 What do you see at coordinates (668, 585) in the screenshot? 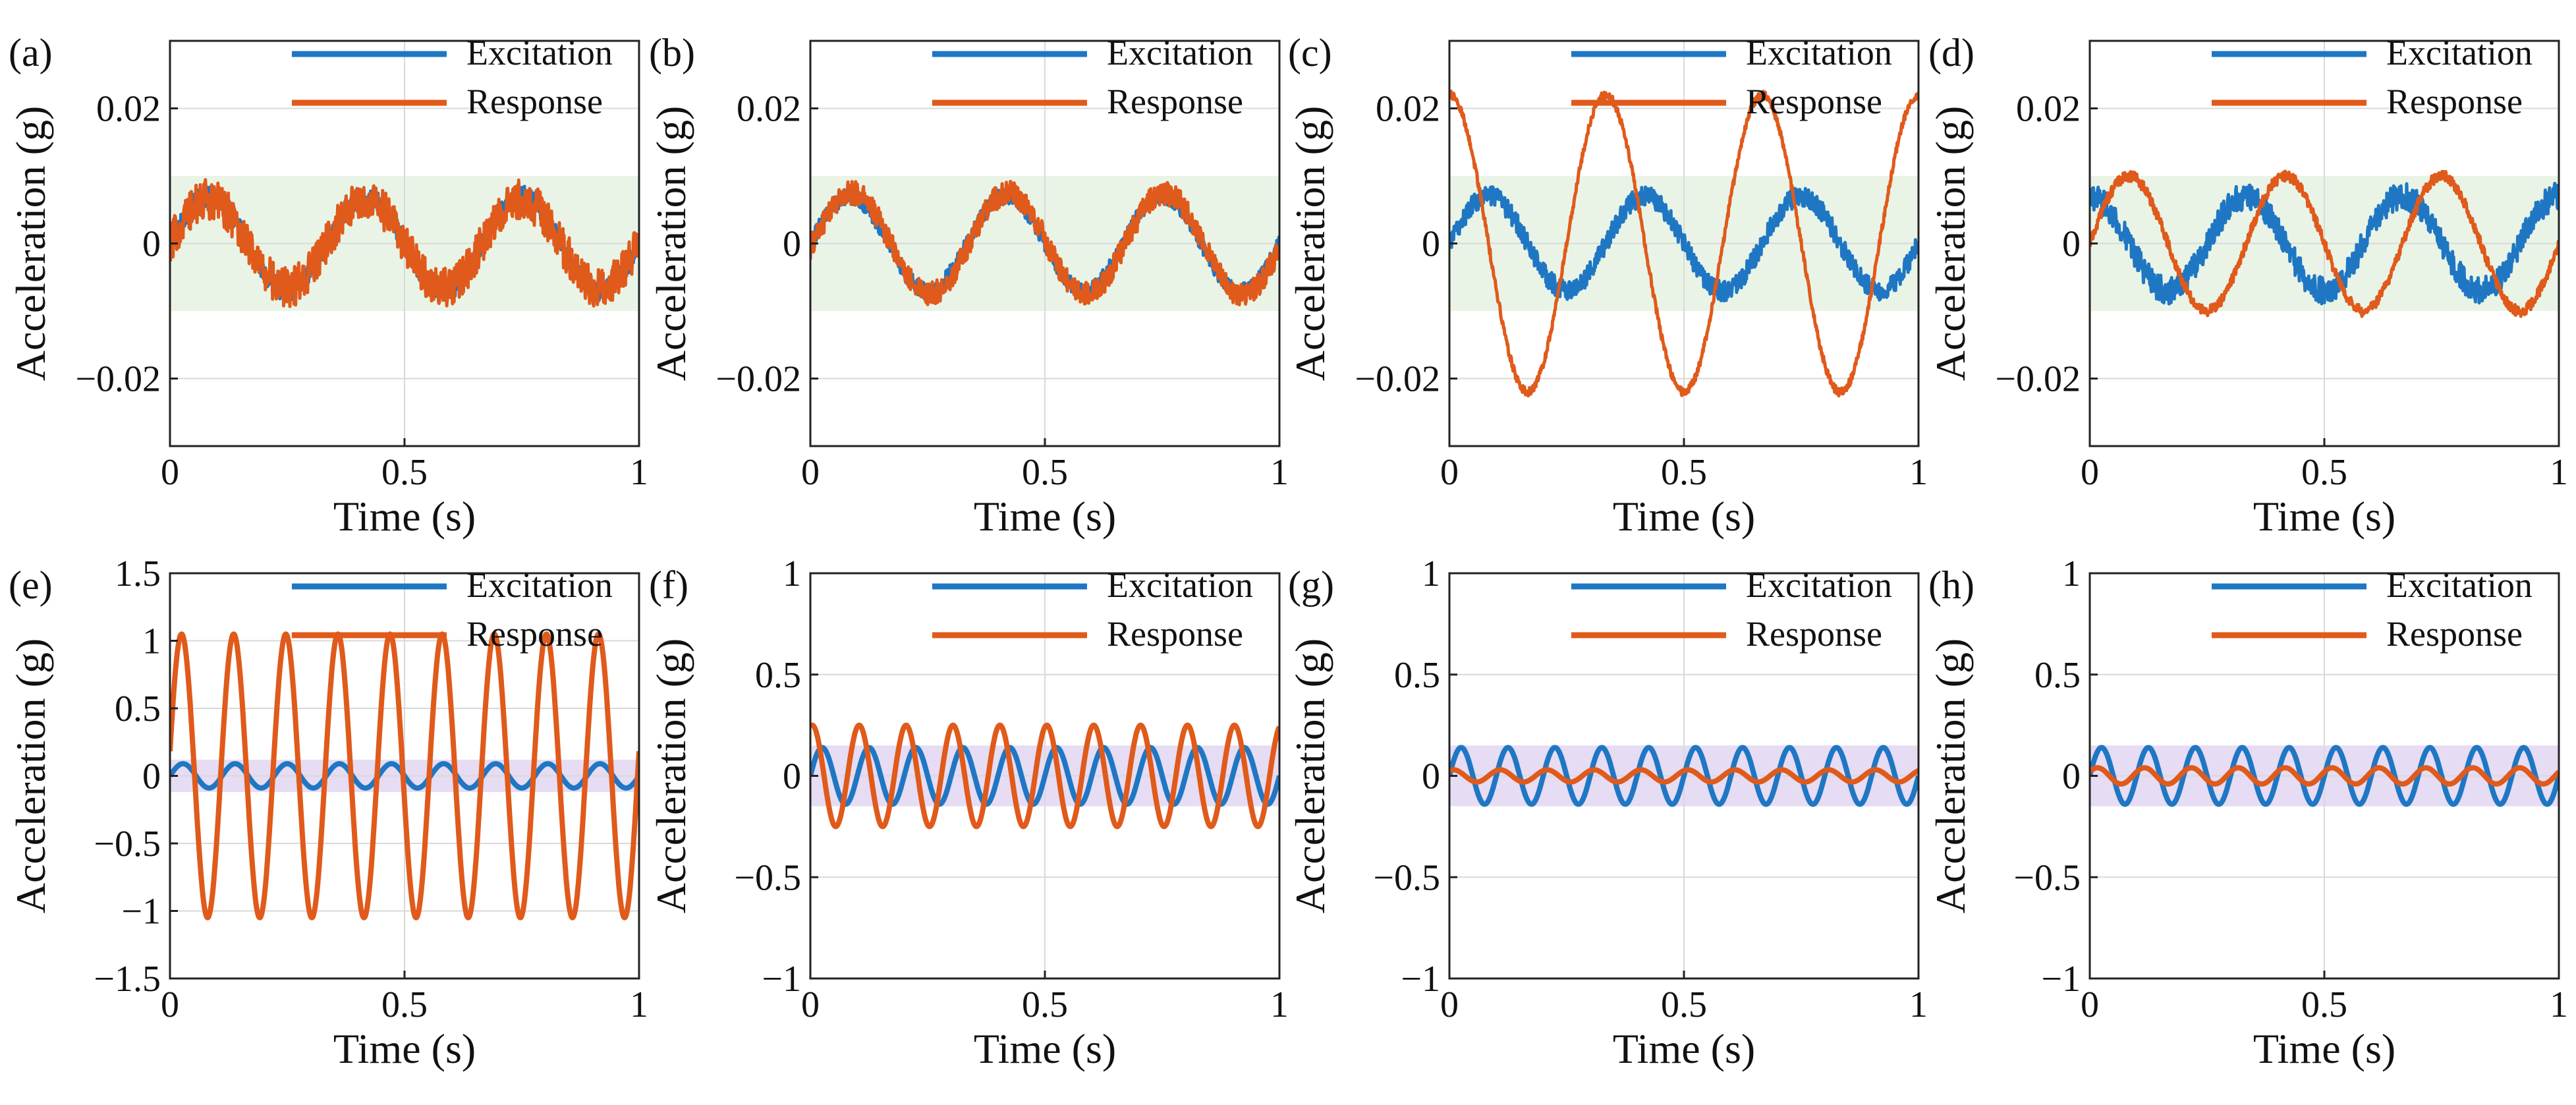
I see `panel-tag: (f)` at bounding box center [668, 585].